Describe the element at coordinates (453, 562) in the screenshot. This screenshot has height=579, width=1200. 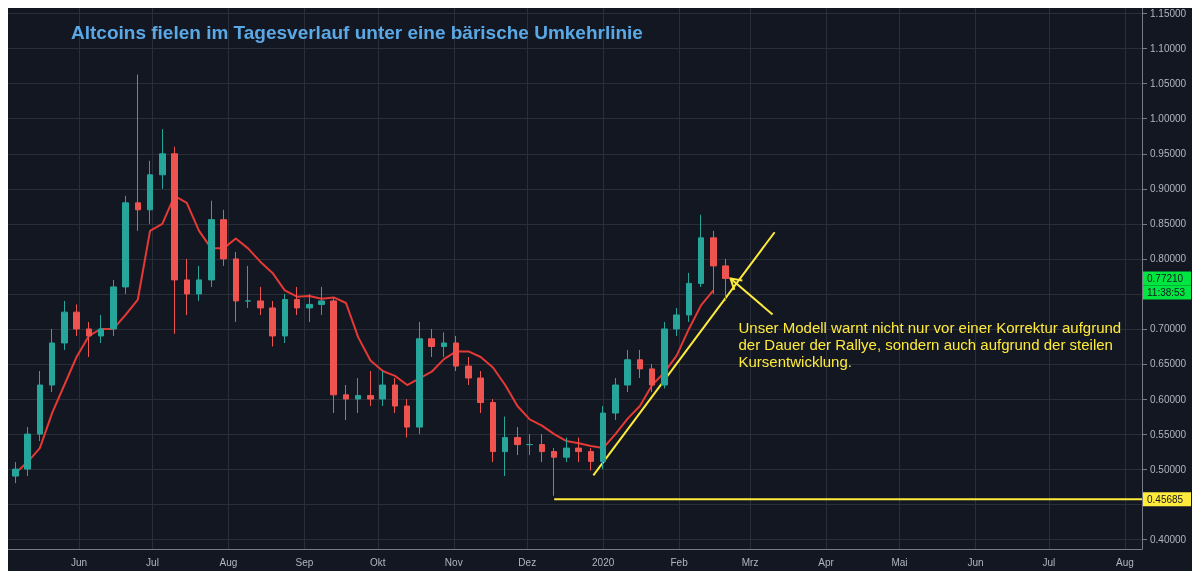
I see `x-tick-label: Nov` at that location.